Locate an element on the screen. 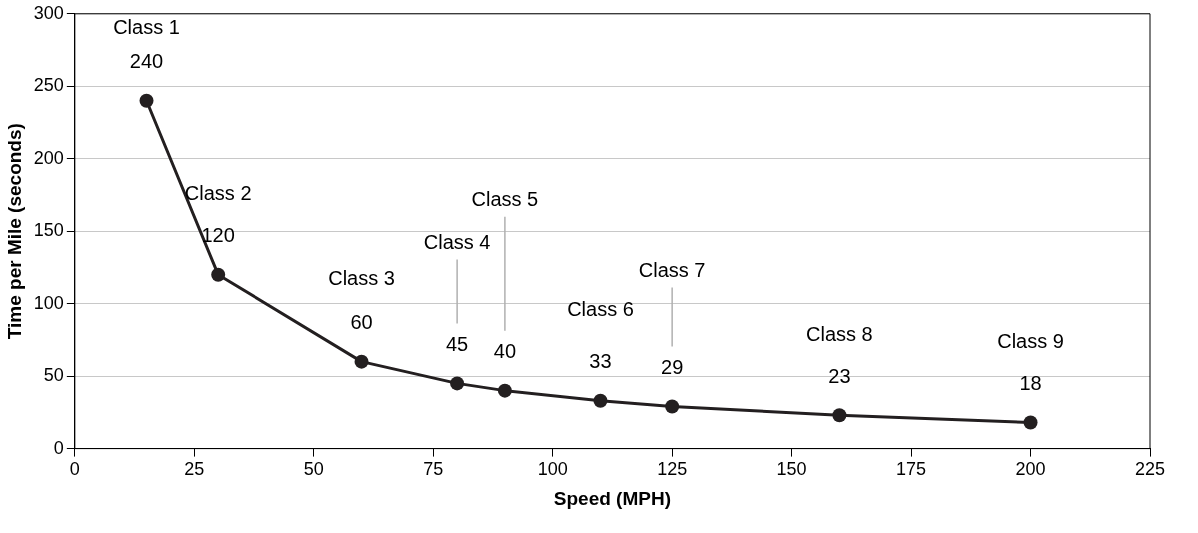 The height and width of the screenshot is (533, 1198). annotation: Class 3 is located at coordinates (361, 278).